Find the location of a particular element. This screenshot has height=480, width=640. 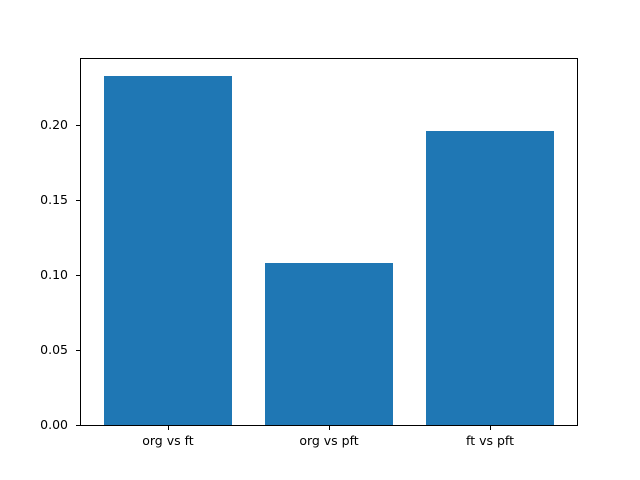

x-tick-label: org vs ft is located at coordinates (168, 440).